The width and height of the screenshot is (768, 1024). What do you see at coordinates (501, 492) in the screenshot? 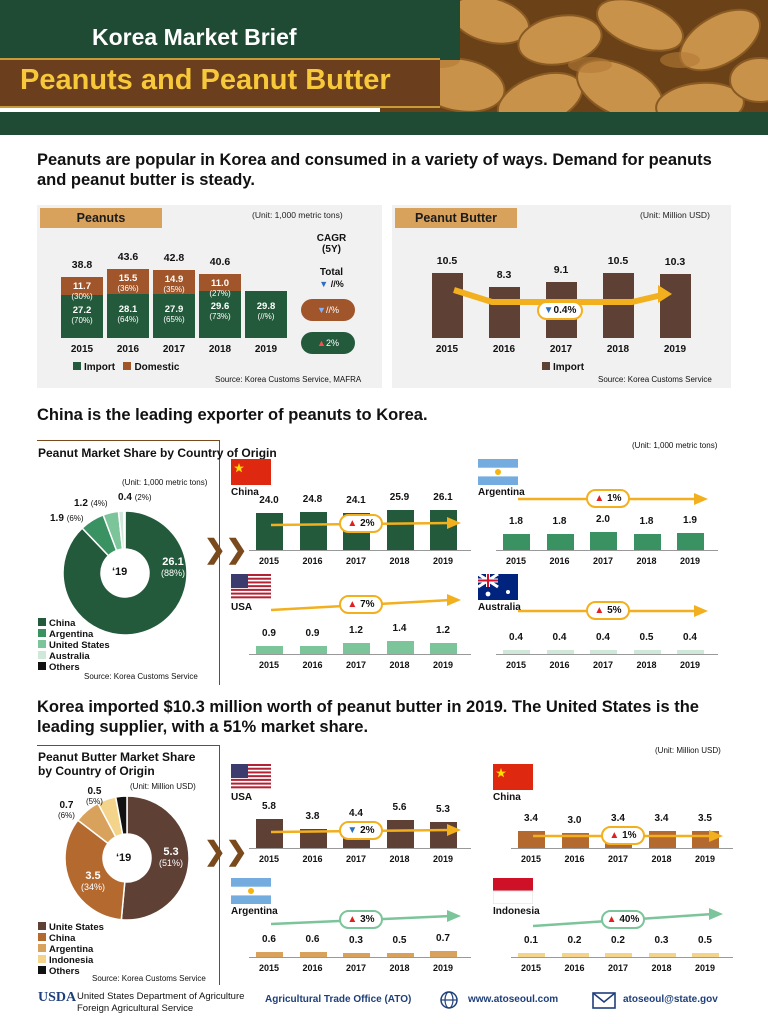
I see `argentina-label: Argentina` at bounding box center [501, 492].